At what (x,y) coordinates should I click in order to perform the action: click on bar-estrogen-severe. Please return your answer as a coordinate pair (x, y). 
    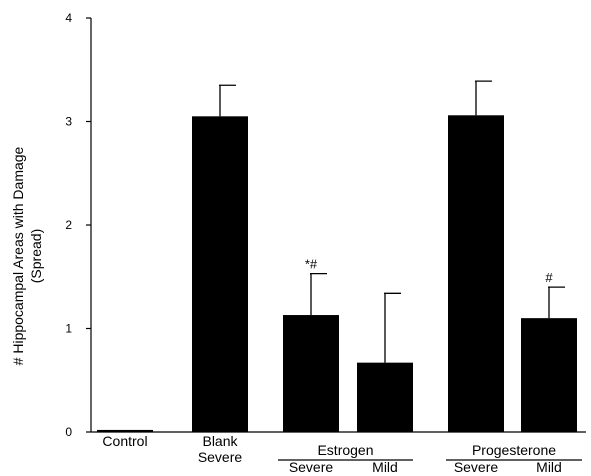
    Looking at the image, I should click on (311, 374).